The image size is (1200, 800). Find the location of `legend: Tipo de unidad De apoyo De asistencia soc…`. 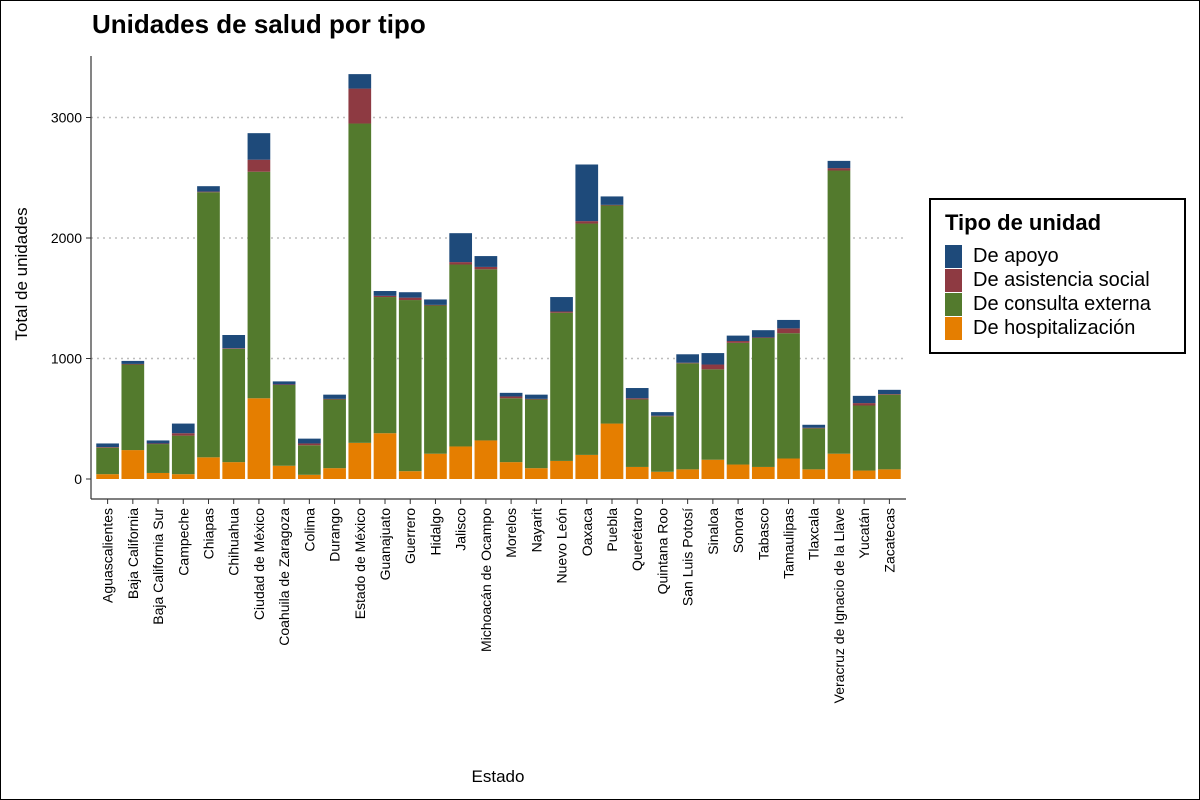

legend: Tipo de unidad De apoyo De asistencia soc… is located at coordinates (1057, 276).